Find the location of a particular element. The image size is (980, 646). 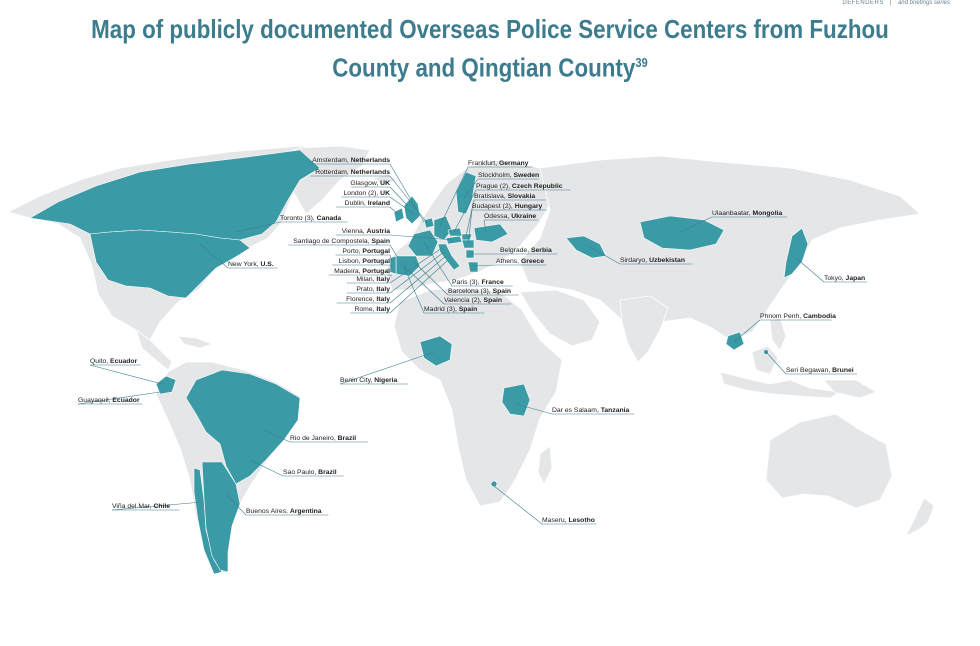

label-country: U.S. is located at coordinates (267, 264).